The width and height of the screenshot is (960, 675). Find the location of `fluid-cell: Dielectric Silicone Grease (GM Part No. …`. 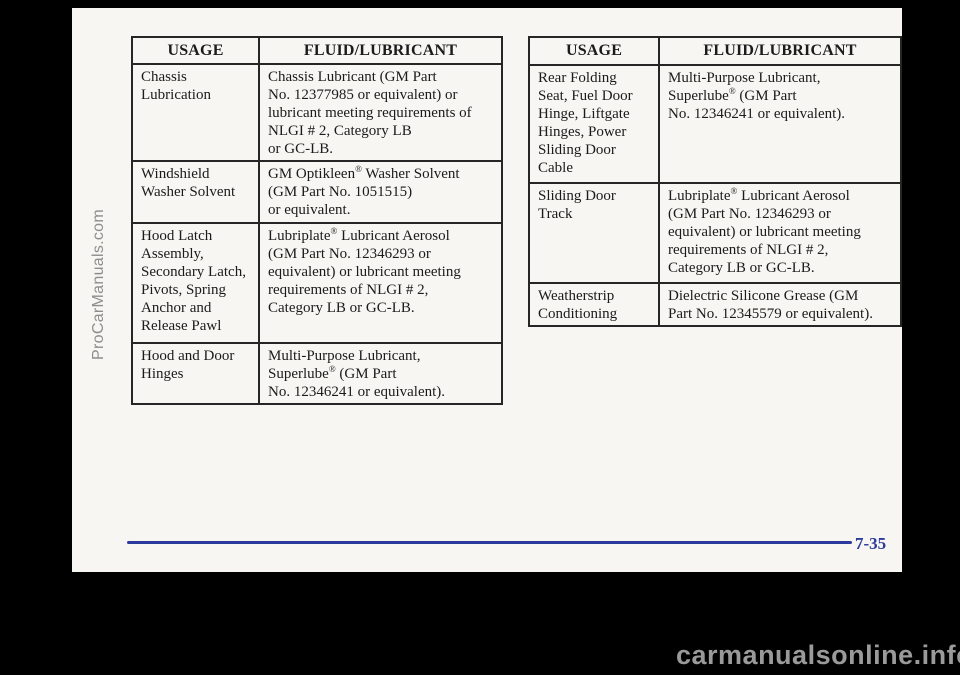

fluid-cell: Dielectric Silicone Grease (GM Part No. … is located at coordinates (780, 304).